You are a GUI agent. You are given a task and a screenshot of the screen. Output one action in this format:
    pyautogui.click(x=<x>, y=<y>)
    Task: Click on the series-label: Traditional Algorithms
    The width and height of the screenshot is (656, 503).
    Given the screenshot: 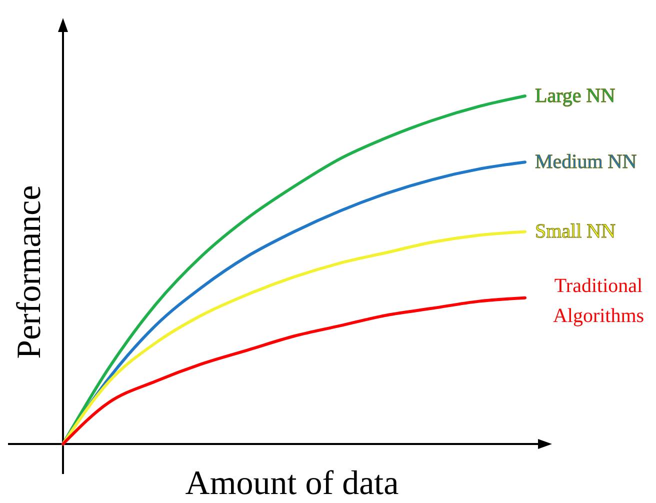 What is the action you would take?
    pyautogui.click(x=598, y=300)
    